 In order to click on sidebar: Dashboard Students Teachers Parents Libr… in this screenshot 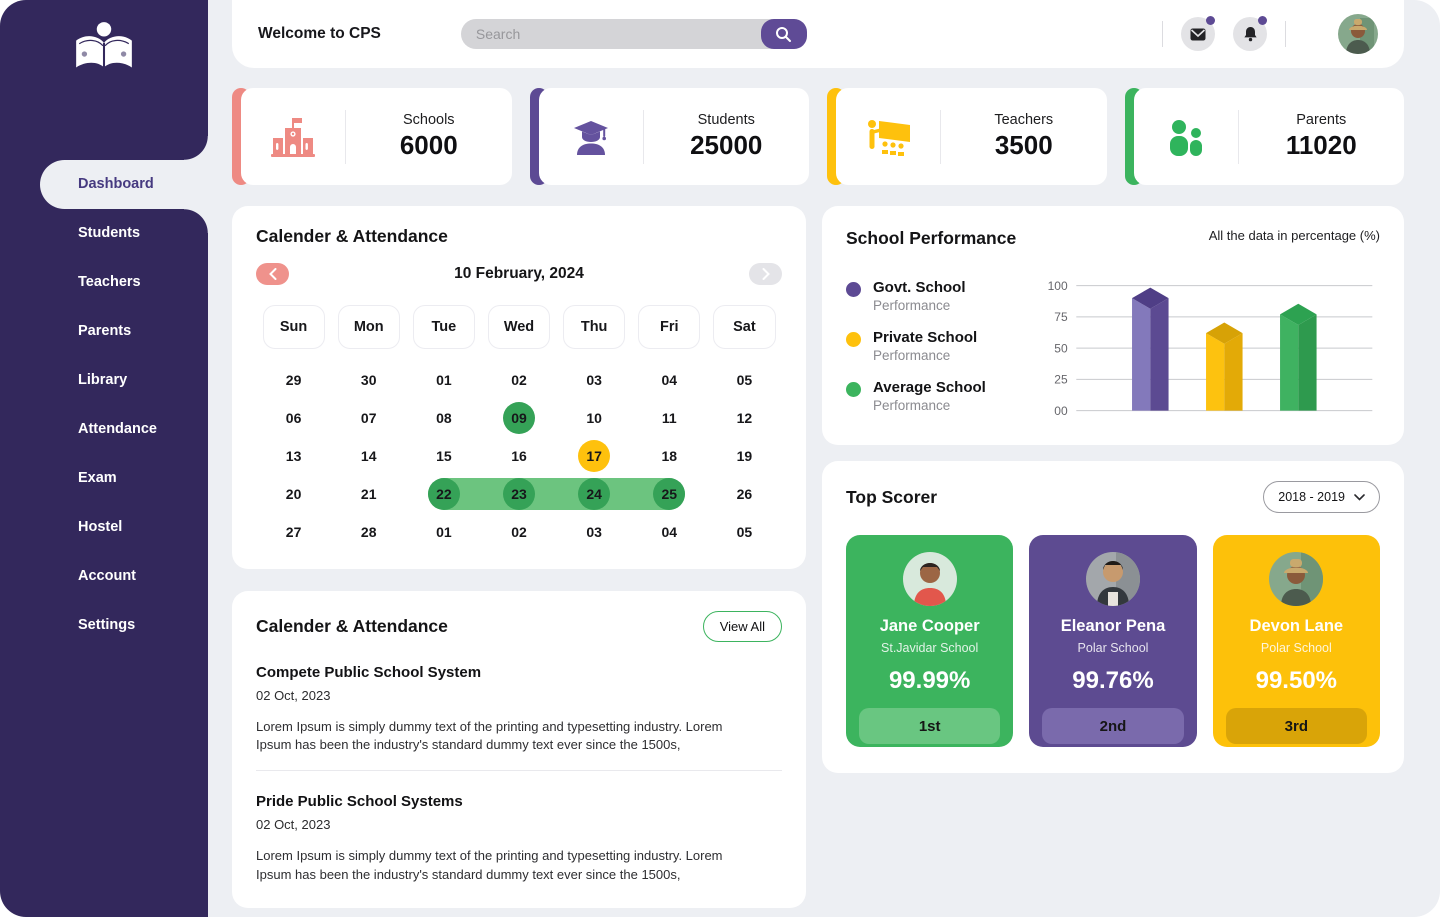, I will do `click(104, 458)`.